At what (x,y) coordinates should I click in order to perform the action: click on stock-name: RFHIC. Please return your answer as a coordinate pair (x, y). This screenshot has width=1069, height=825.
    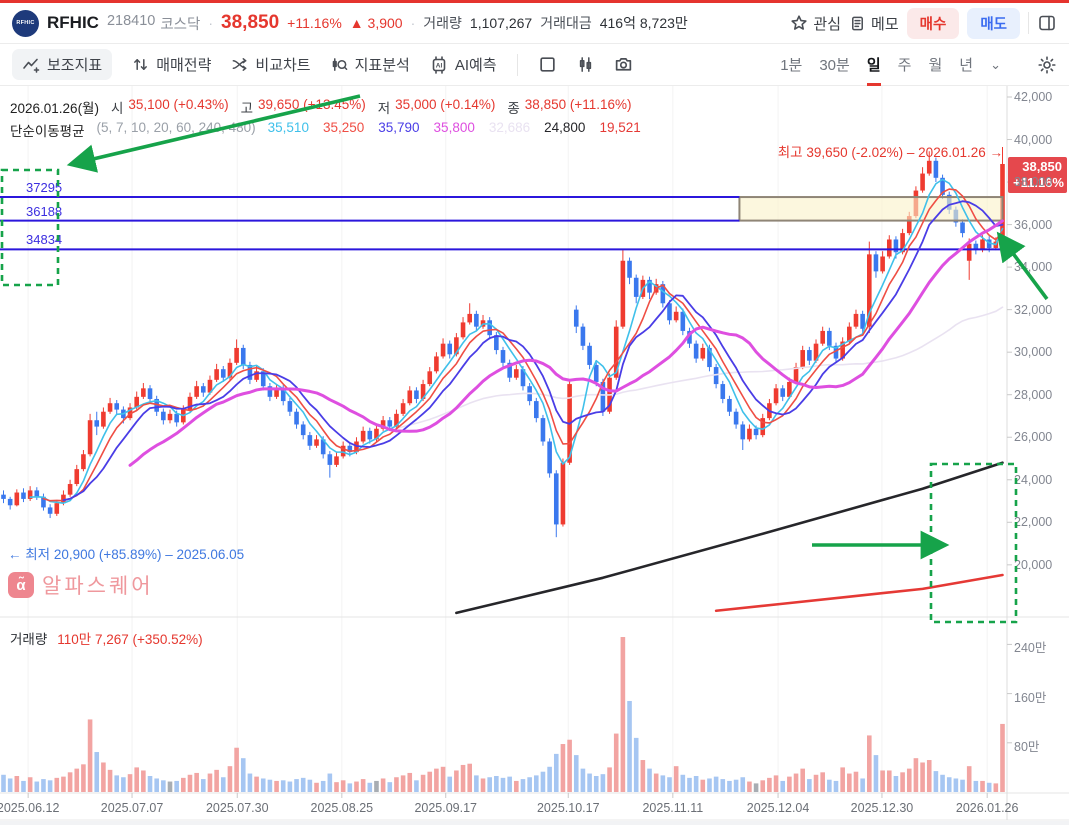
    Looking at the image, I should click on (73, 22).